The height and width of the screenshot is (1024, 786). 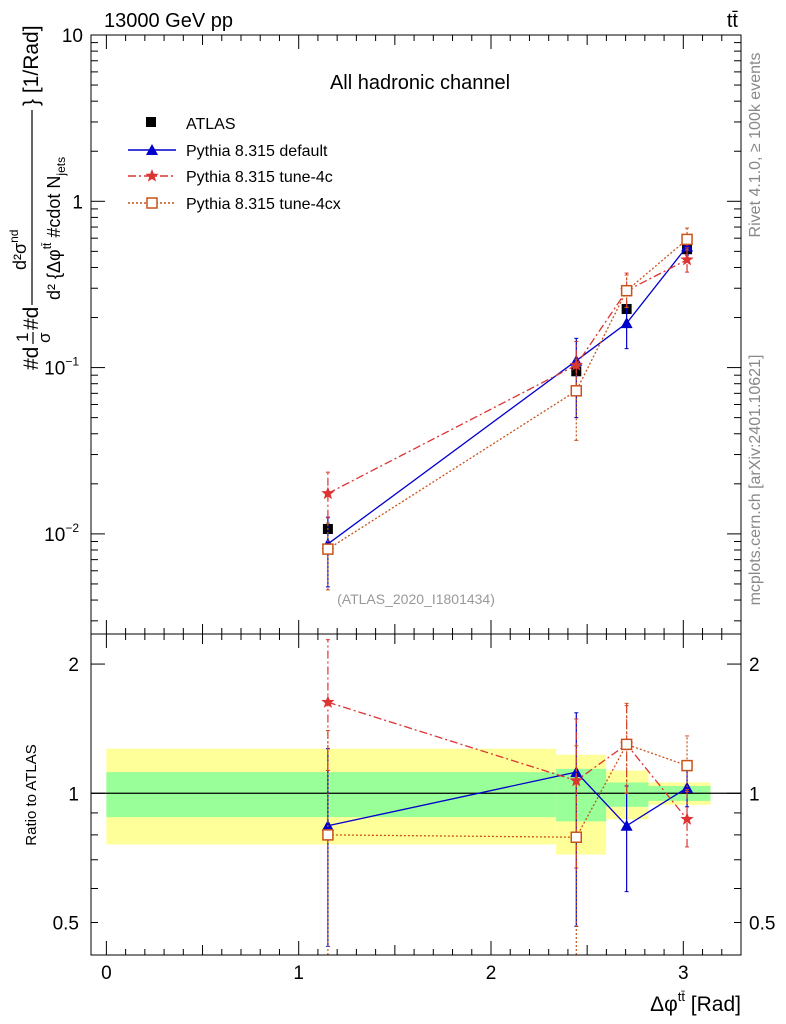 What do you see at coordinates (20, 256) in the screenshot?
I see `ylabel-numerator: d²σ` at bounding box center [20, 256].